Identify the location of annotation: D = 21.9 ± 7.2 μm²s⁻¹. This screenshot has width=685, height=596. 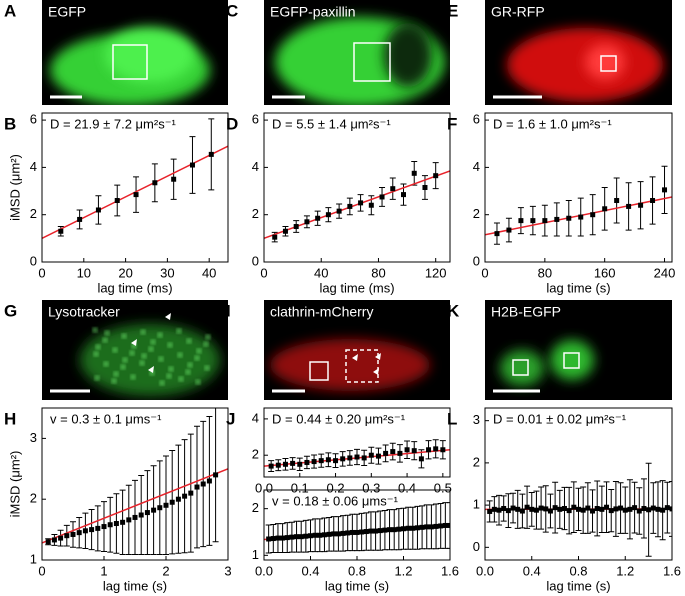
(113, 123).